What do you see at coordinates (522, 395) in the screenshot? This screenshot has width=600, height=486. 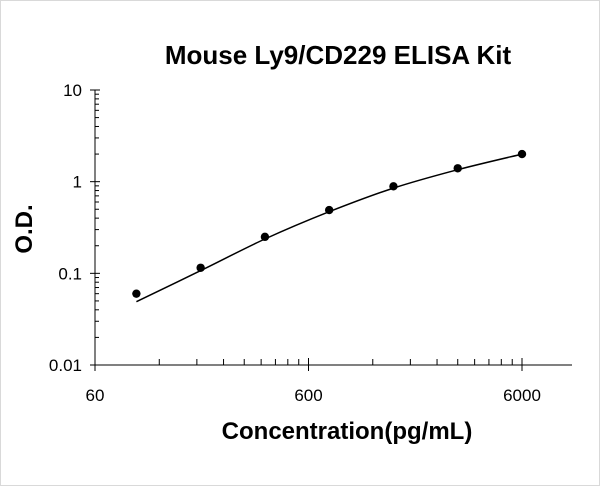 I see `x-tick-label: 6000` at bounding box center [522, 395].